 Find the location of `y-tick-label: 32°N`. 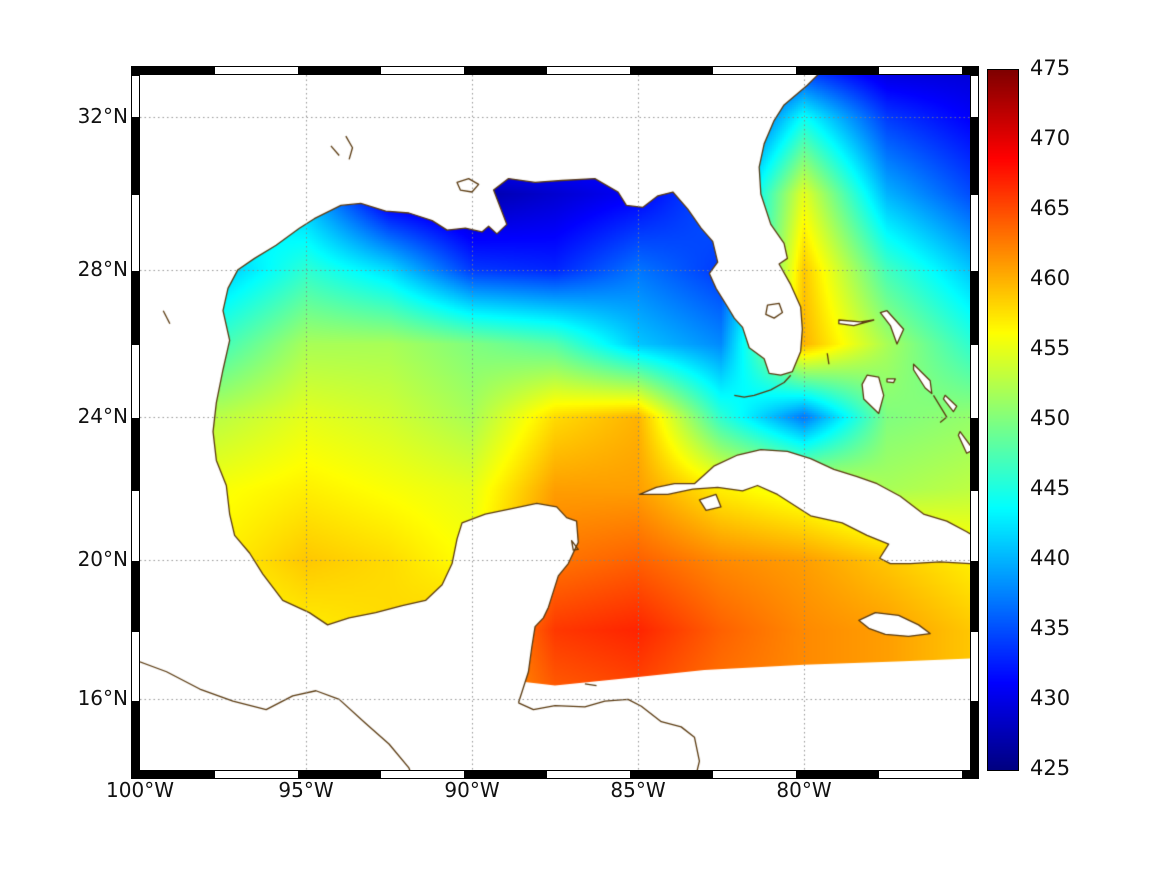

y-tick-label: 32°N is located at coordinates (102, 115).